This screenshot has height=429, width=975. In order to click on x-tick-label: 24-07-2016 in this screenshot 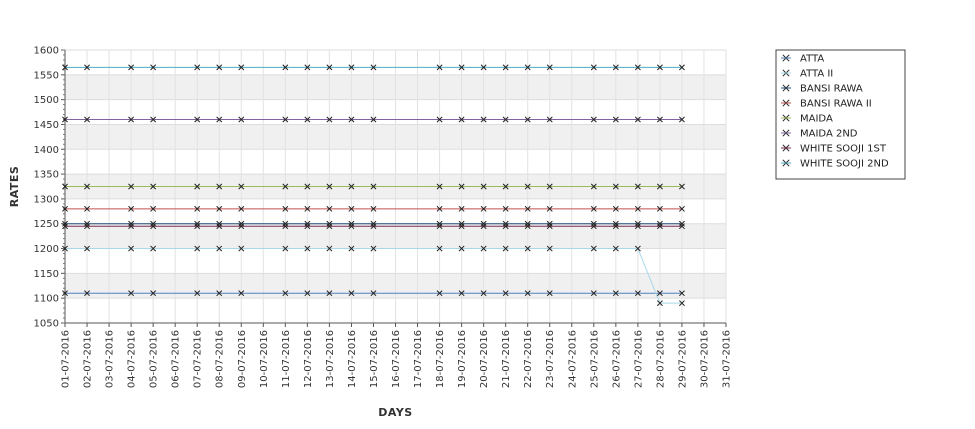, I will do `click(572, 359)`.